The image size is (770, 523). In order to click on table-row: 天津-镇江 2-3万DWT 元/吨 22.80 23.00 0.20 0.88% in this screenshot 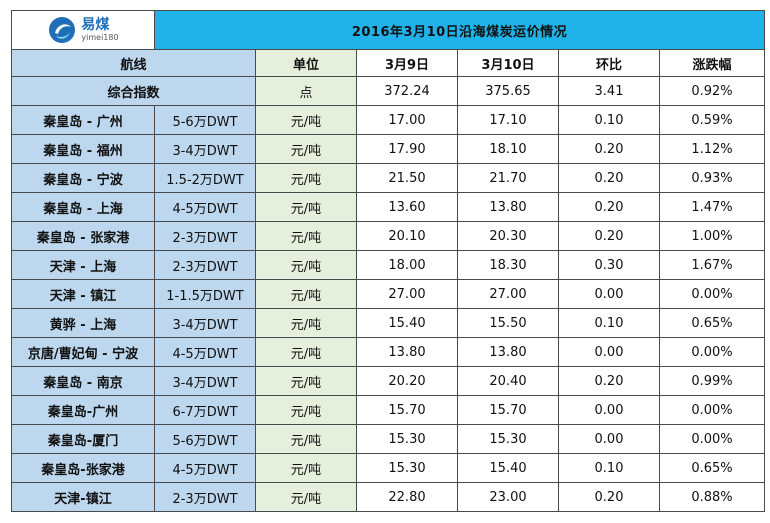, I will do `click(388, 497)`.